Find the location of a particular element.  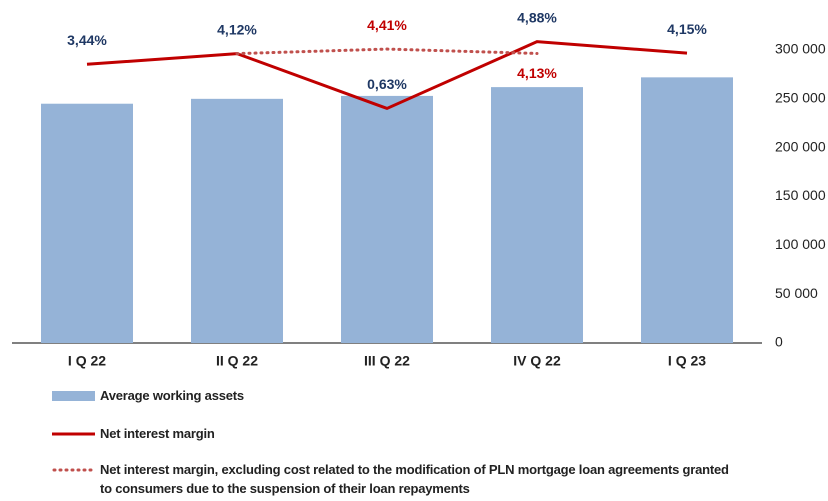

y-tick-label: 50 000 is located at coordinates (796, 293).